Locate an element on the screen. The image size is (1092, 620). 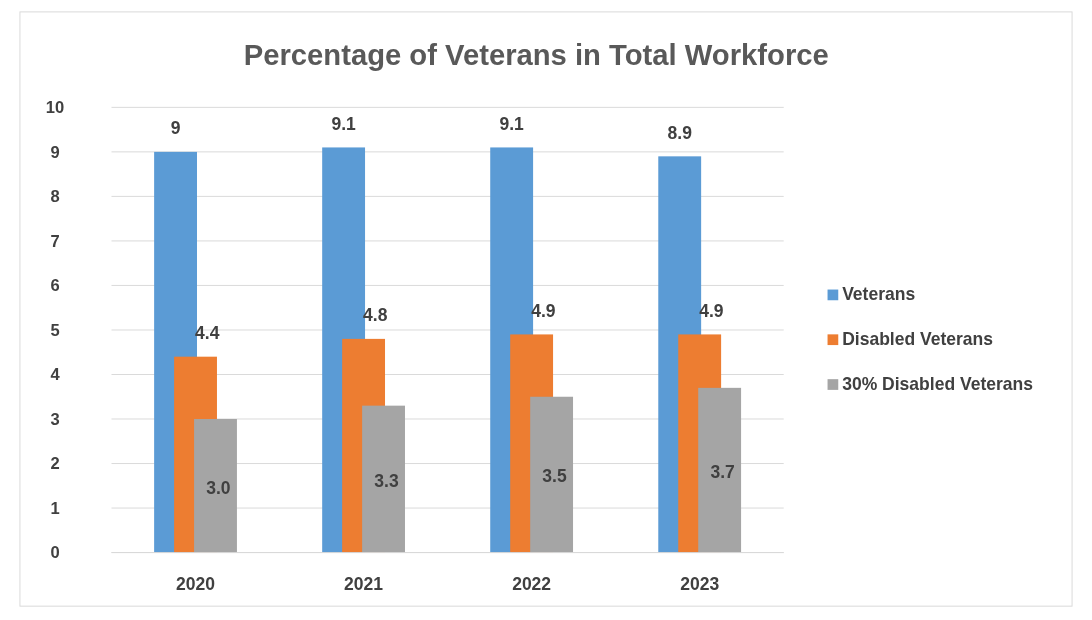
y-tick-label: 5 is located at coordinates (55, 330).